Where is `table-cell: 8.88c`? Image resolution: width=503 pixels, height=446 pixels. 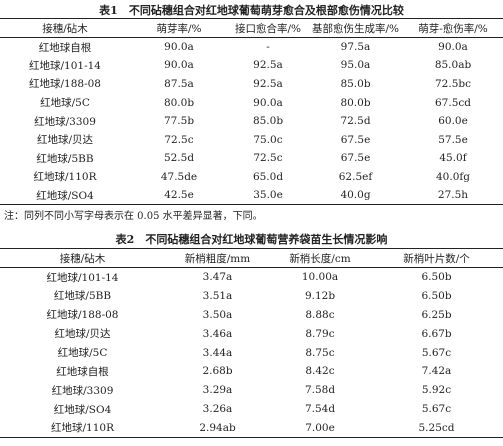
table-cell: 8.88c is located at coordinates (320, 314).